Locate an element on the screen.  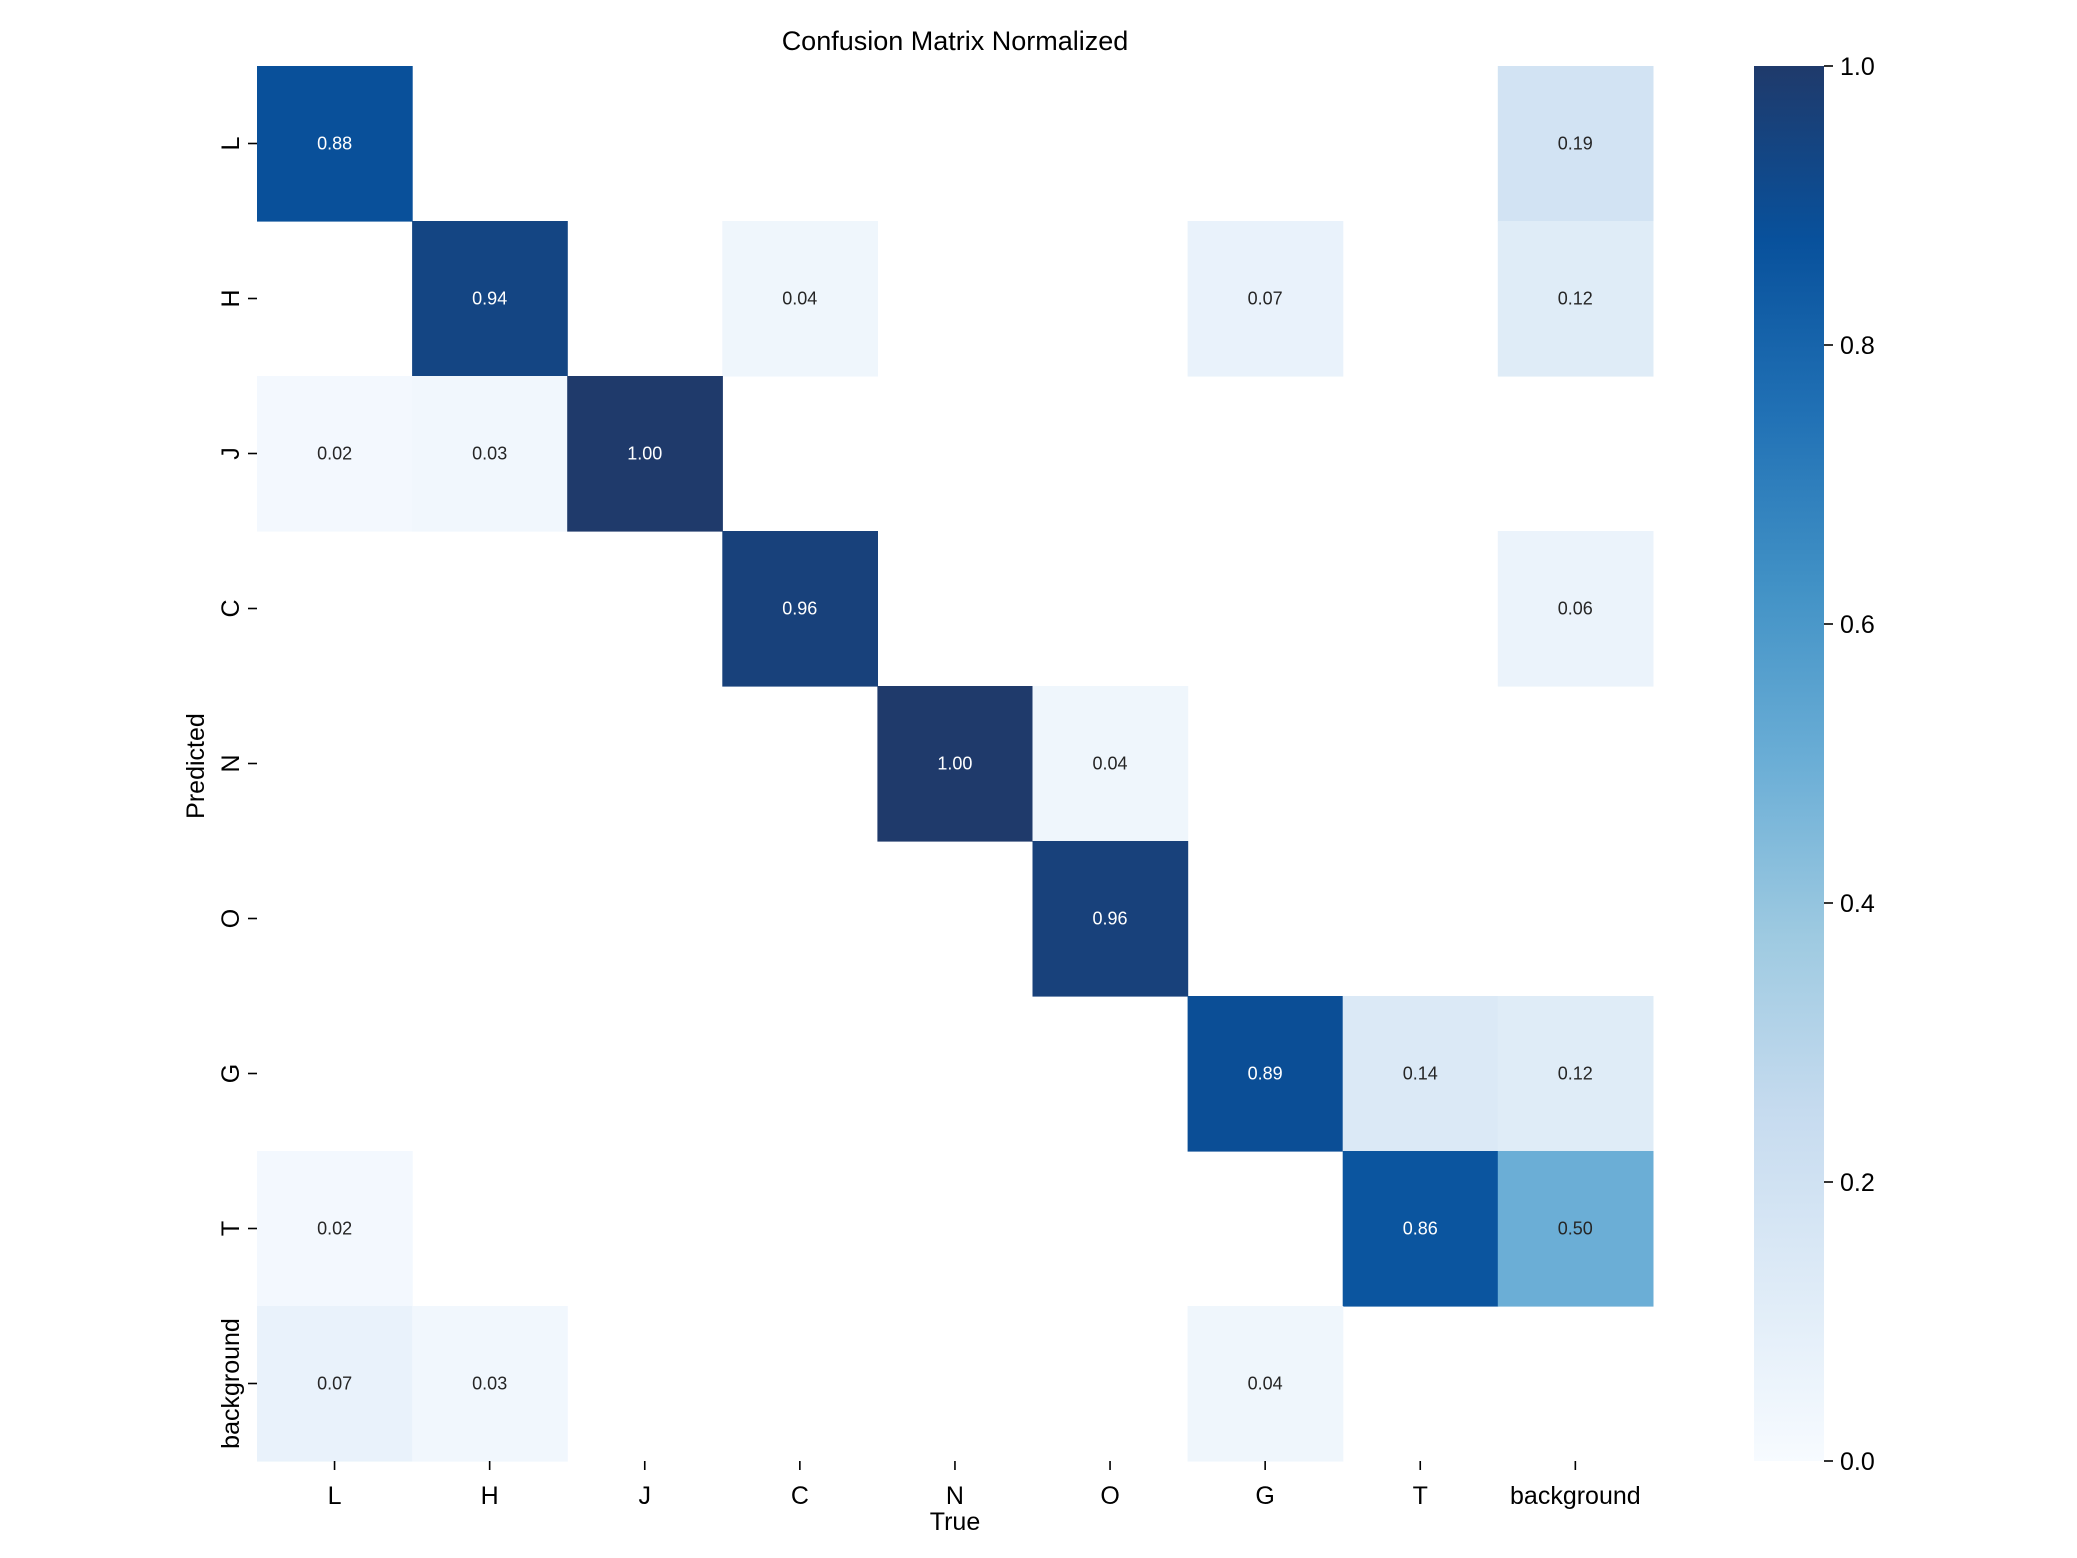
heatmap-cell-T-T is located at coordinates (1420, 1229).